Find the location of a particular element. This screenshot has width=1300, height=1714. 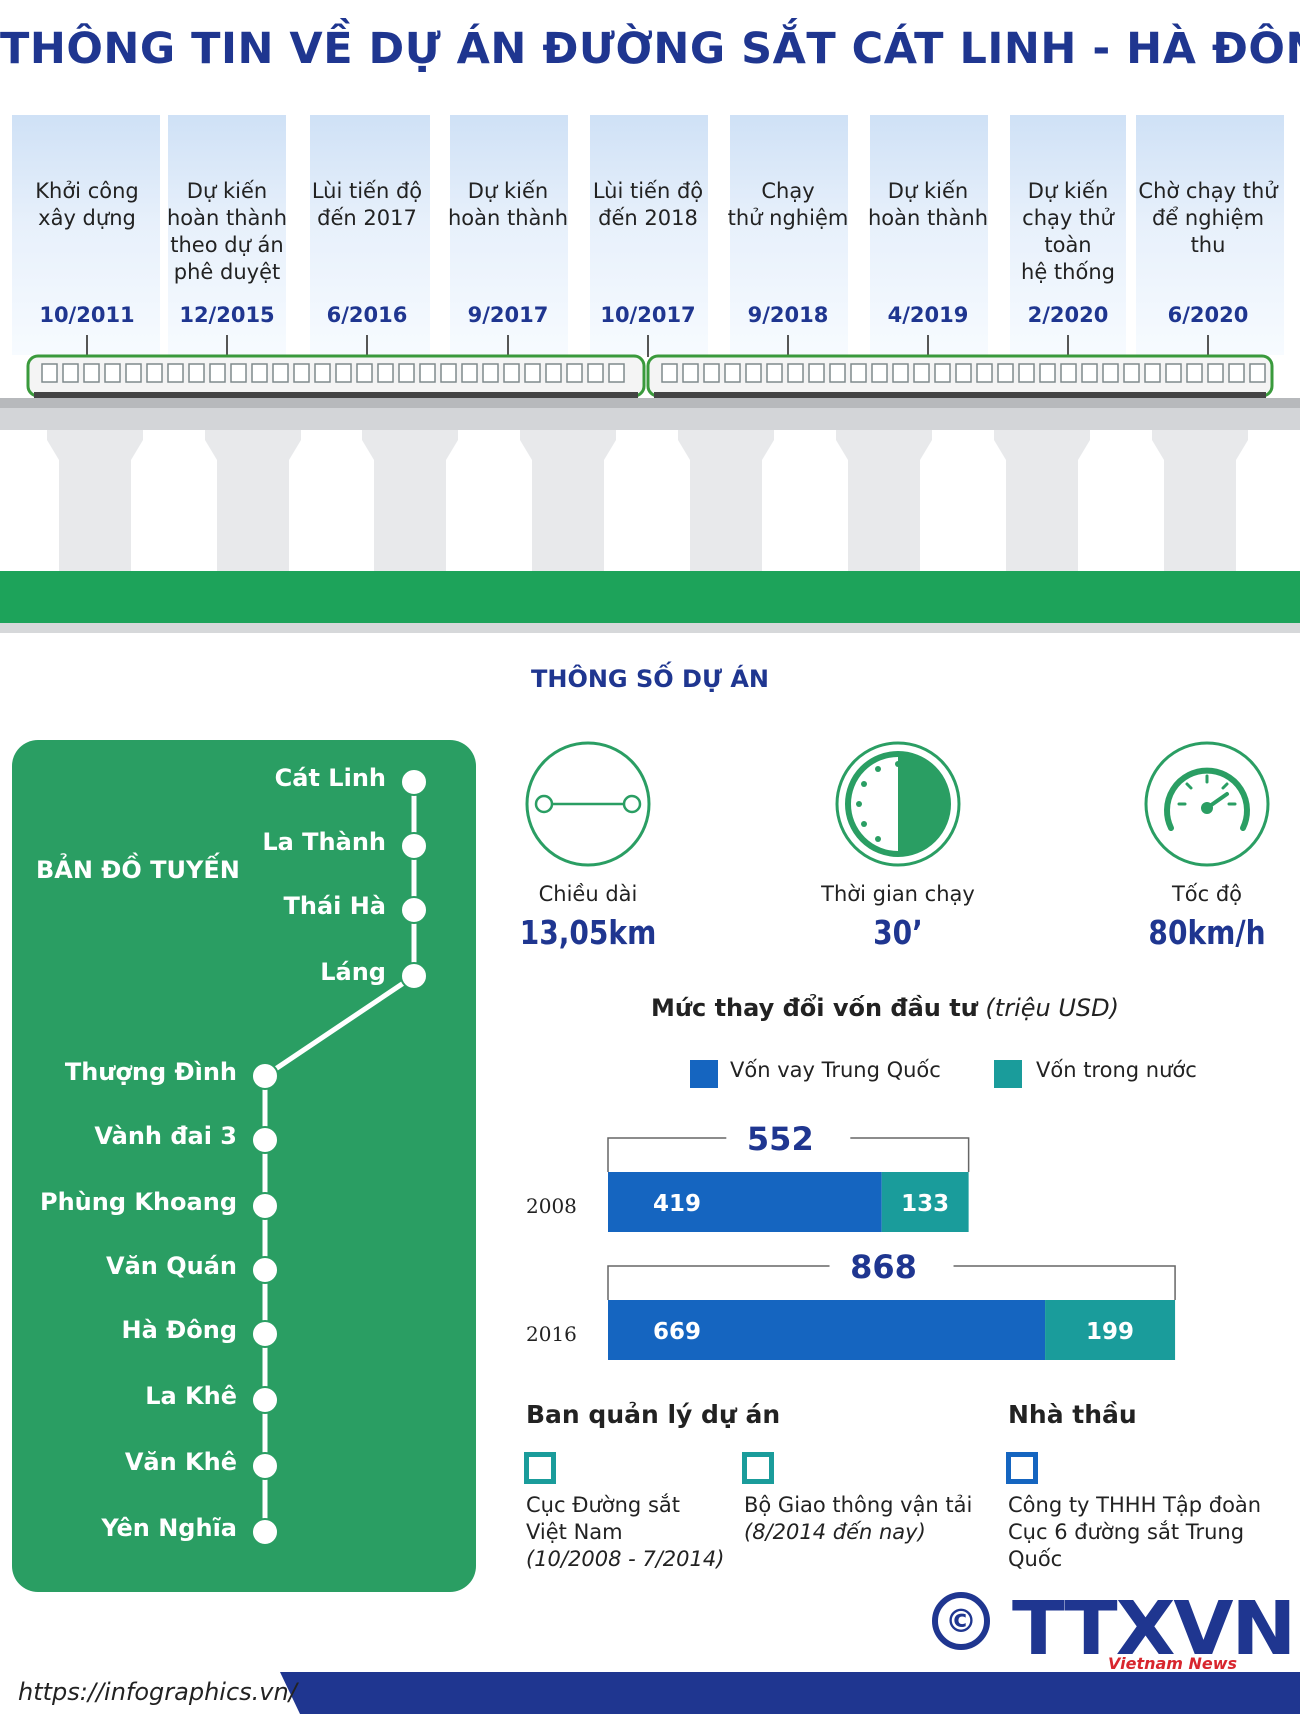

bar-loan-label: 419 is located at coordinates (677, 1204).